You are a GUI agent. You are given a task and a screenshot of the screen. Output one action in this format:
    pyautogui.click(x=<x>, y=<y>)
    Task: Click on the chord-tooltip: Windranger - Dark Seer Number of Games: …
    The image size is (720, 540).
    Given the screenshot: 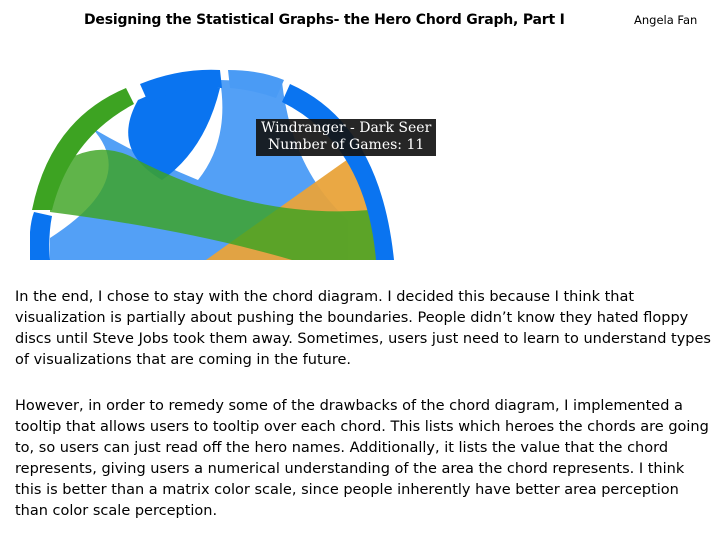 What is the action you would take?
    pyautogui.click(x=346, y=137)
    